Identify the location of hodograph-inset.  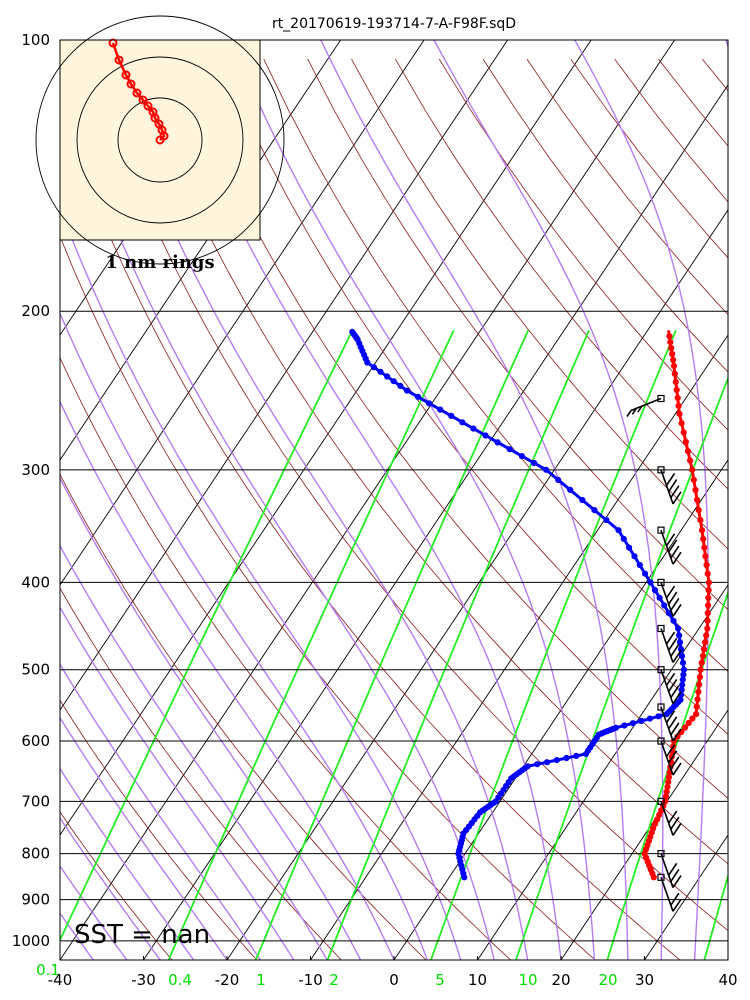
(160, 140).